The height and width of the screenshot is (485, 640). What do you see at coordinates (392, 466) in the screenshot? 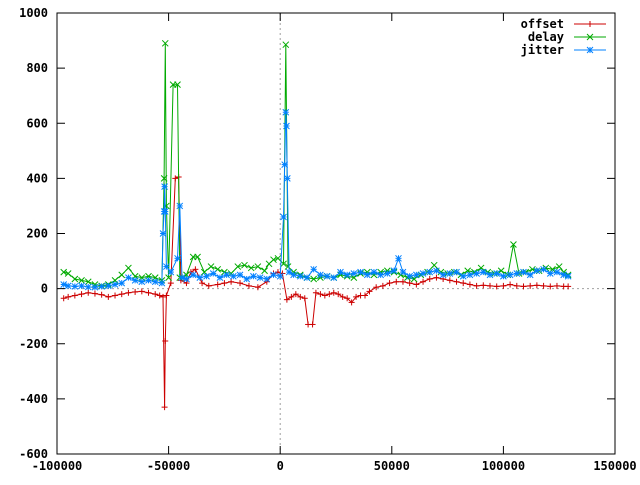
I see `x-tick-label: 50000` at bounding box center [392, 466].